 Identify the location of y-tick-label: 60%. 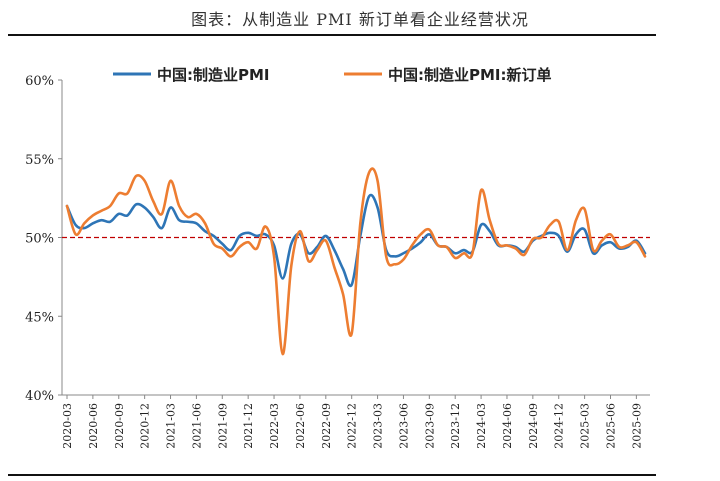
(39, 81).